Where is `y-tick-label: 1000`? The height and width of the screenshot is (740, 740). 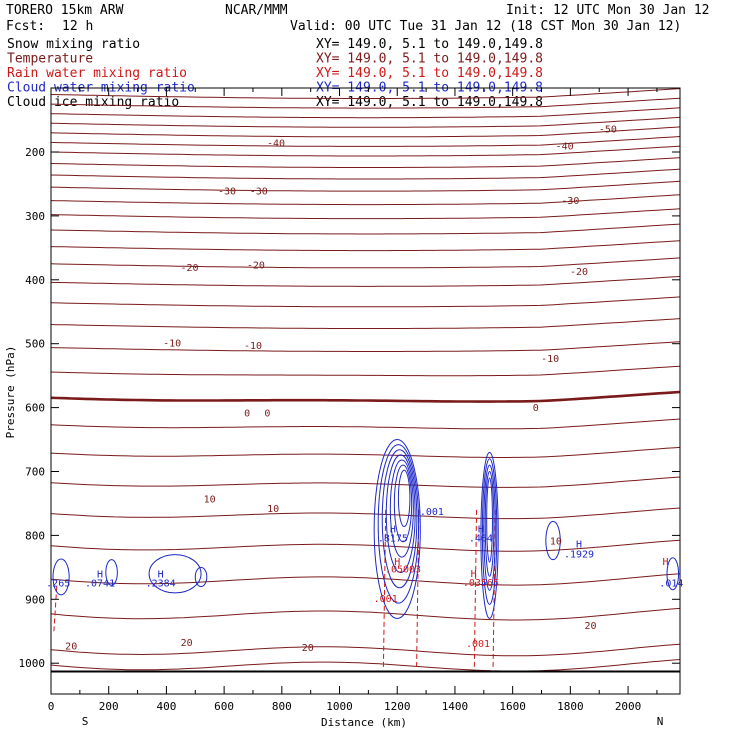 y-tick-label: 1000 is located at coordinates (32, 663).